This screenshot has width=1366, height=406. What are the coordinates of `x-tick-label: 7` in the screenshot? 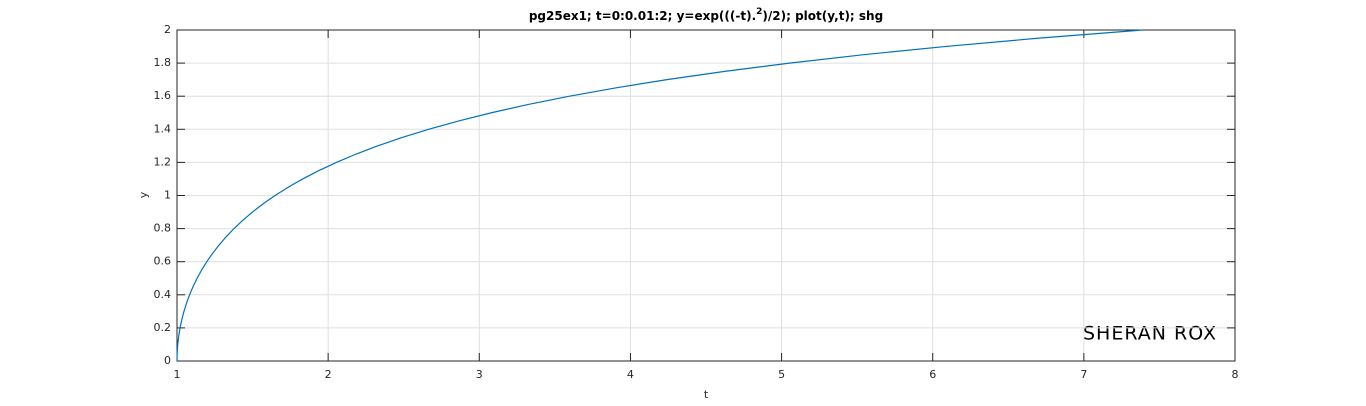 It's located at (1083, 374).